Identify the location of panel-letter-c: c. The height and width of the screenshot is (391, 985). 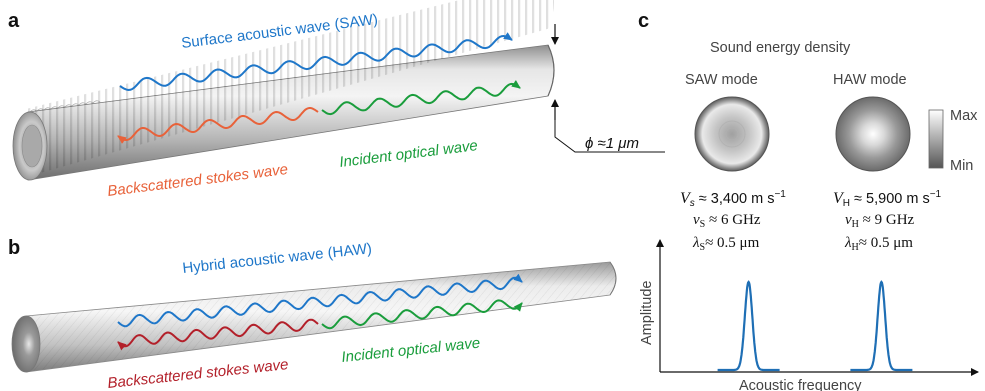
(643, 21).